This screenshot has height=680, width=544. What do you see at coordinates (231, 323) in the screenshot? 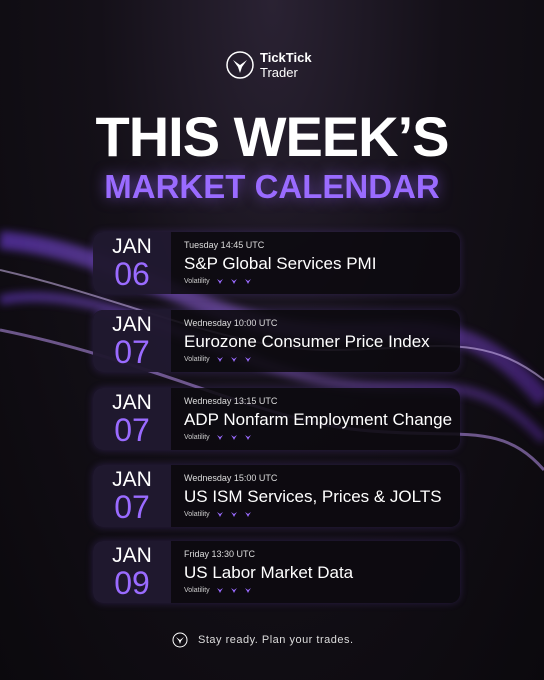
I see `event-time: Wednesday 10:00 UTC` at bounding box center [231, 323].